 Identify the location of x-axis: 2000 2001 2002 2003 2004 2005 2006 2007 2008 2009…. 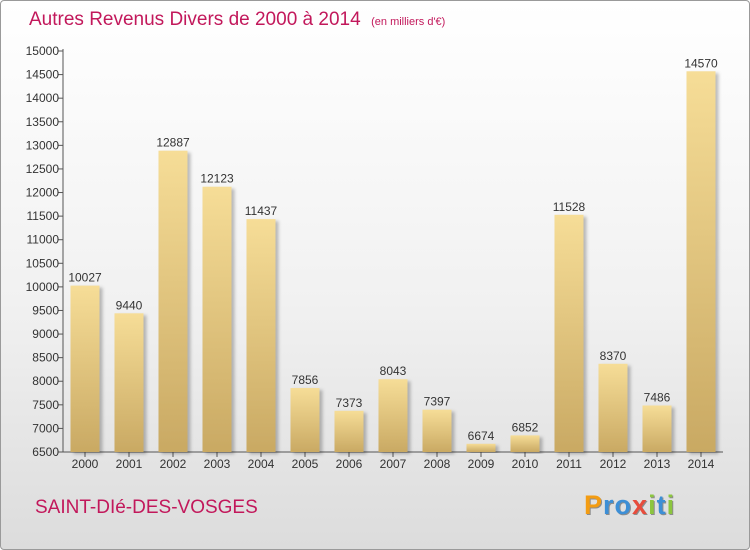
(393, 461).